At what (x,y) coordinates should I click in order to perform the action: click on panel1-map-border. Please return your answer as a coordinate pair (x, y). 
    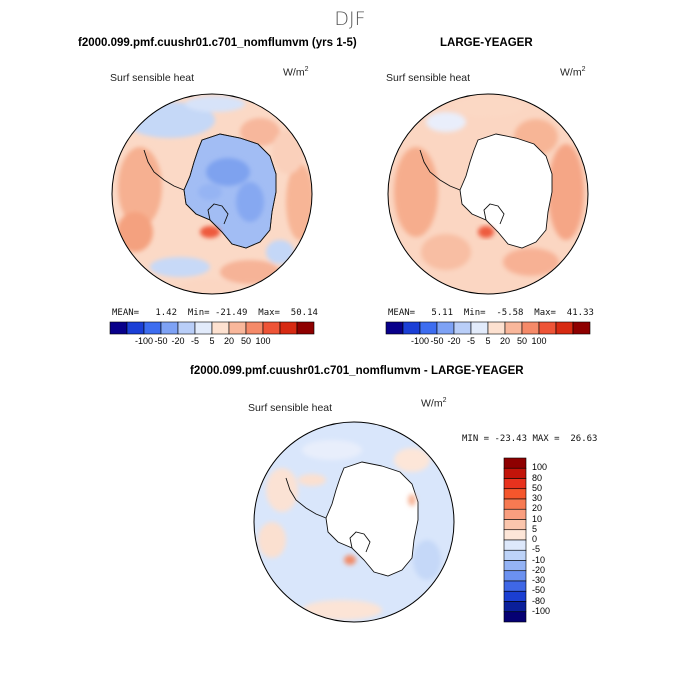
    Looking at the image, I should click on (212, 194).